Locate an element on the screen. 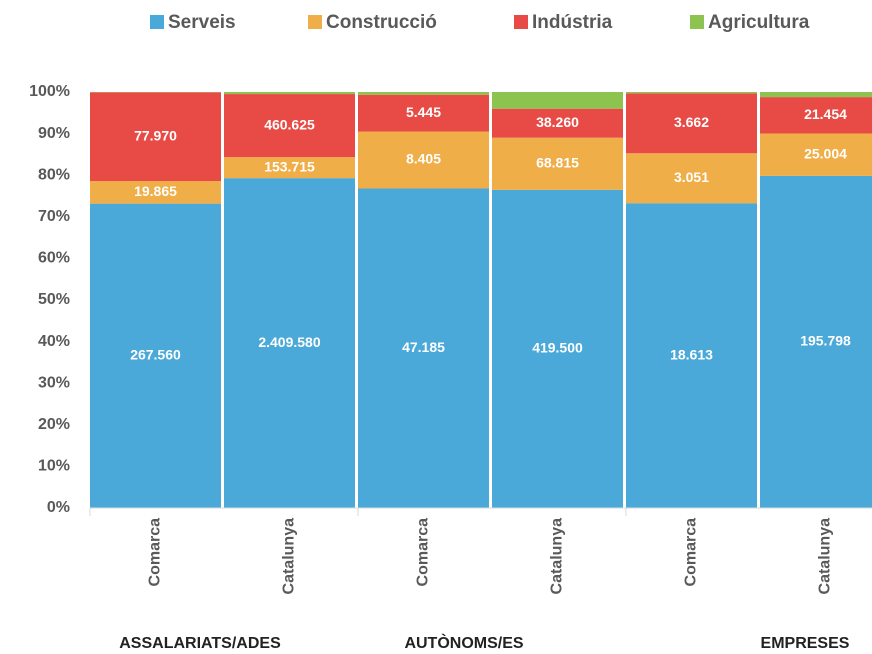 This screenshot has width=872, height=654. group-label: AUTÒNOMS/ES is located at coordinates (463, 642).